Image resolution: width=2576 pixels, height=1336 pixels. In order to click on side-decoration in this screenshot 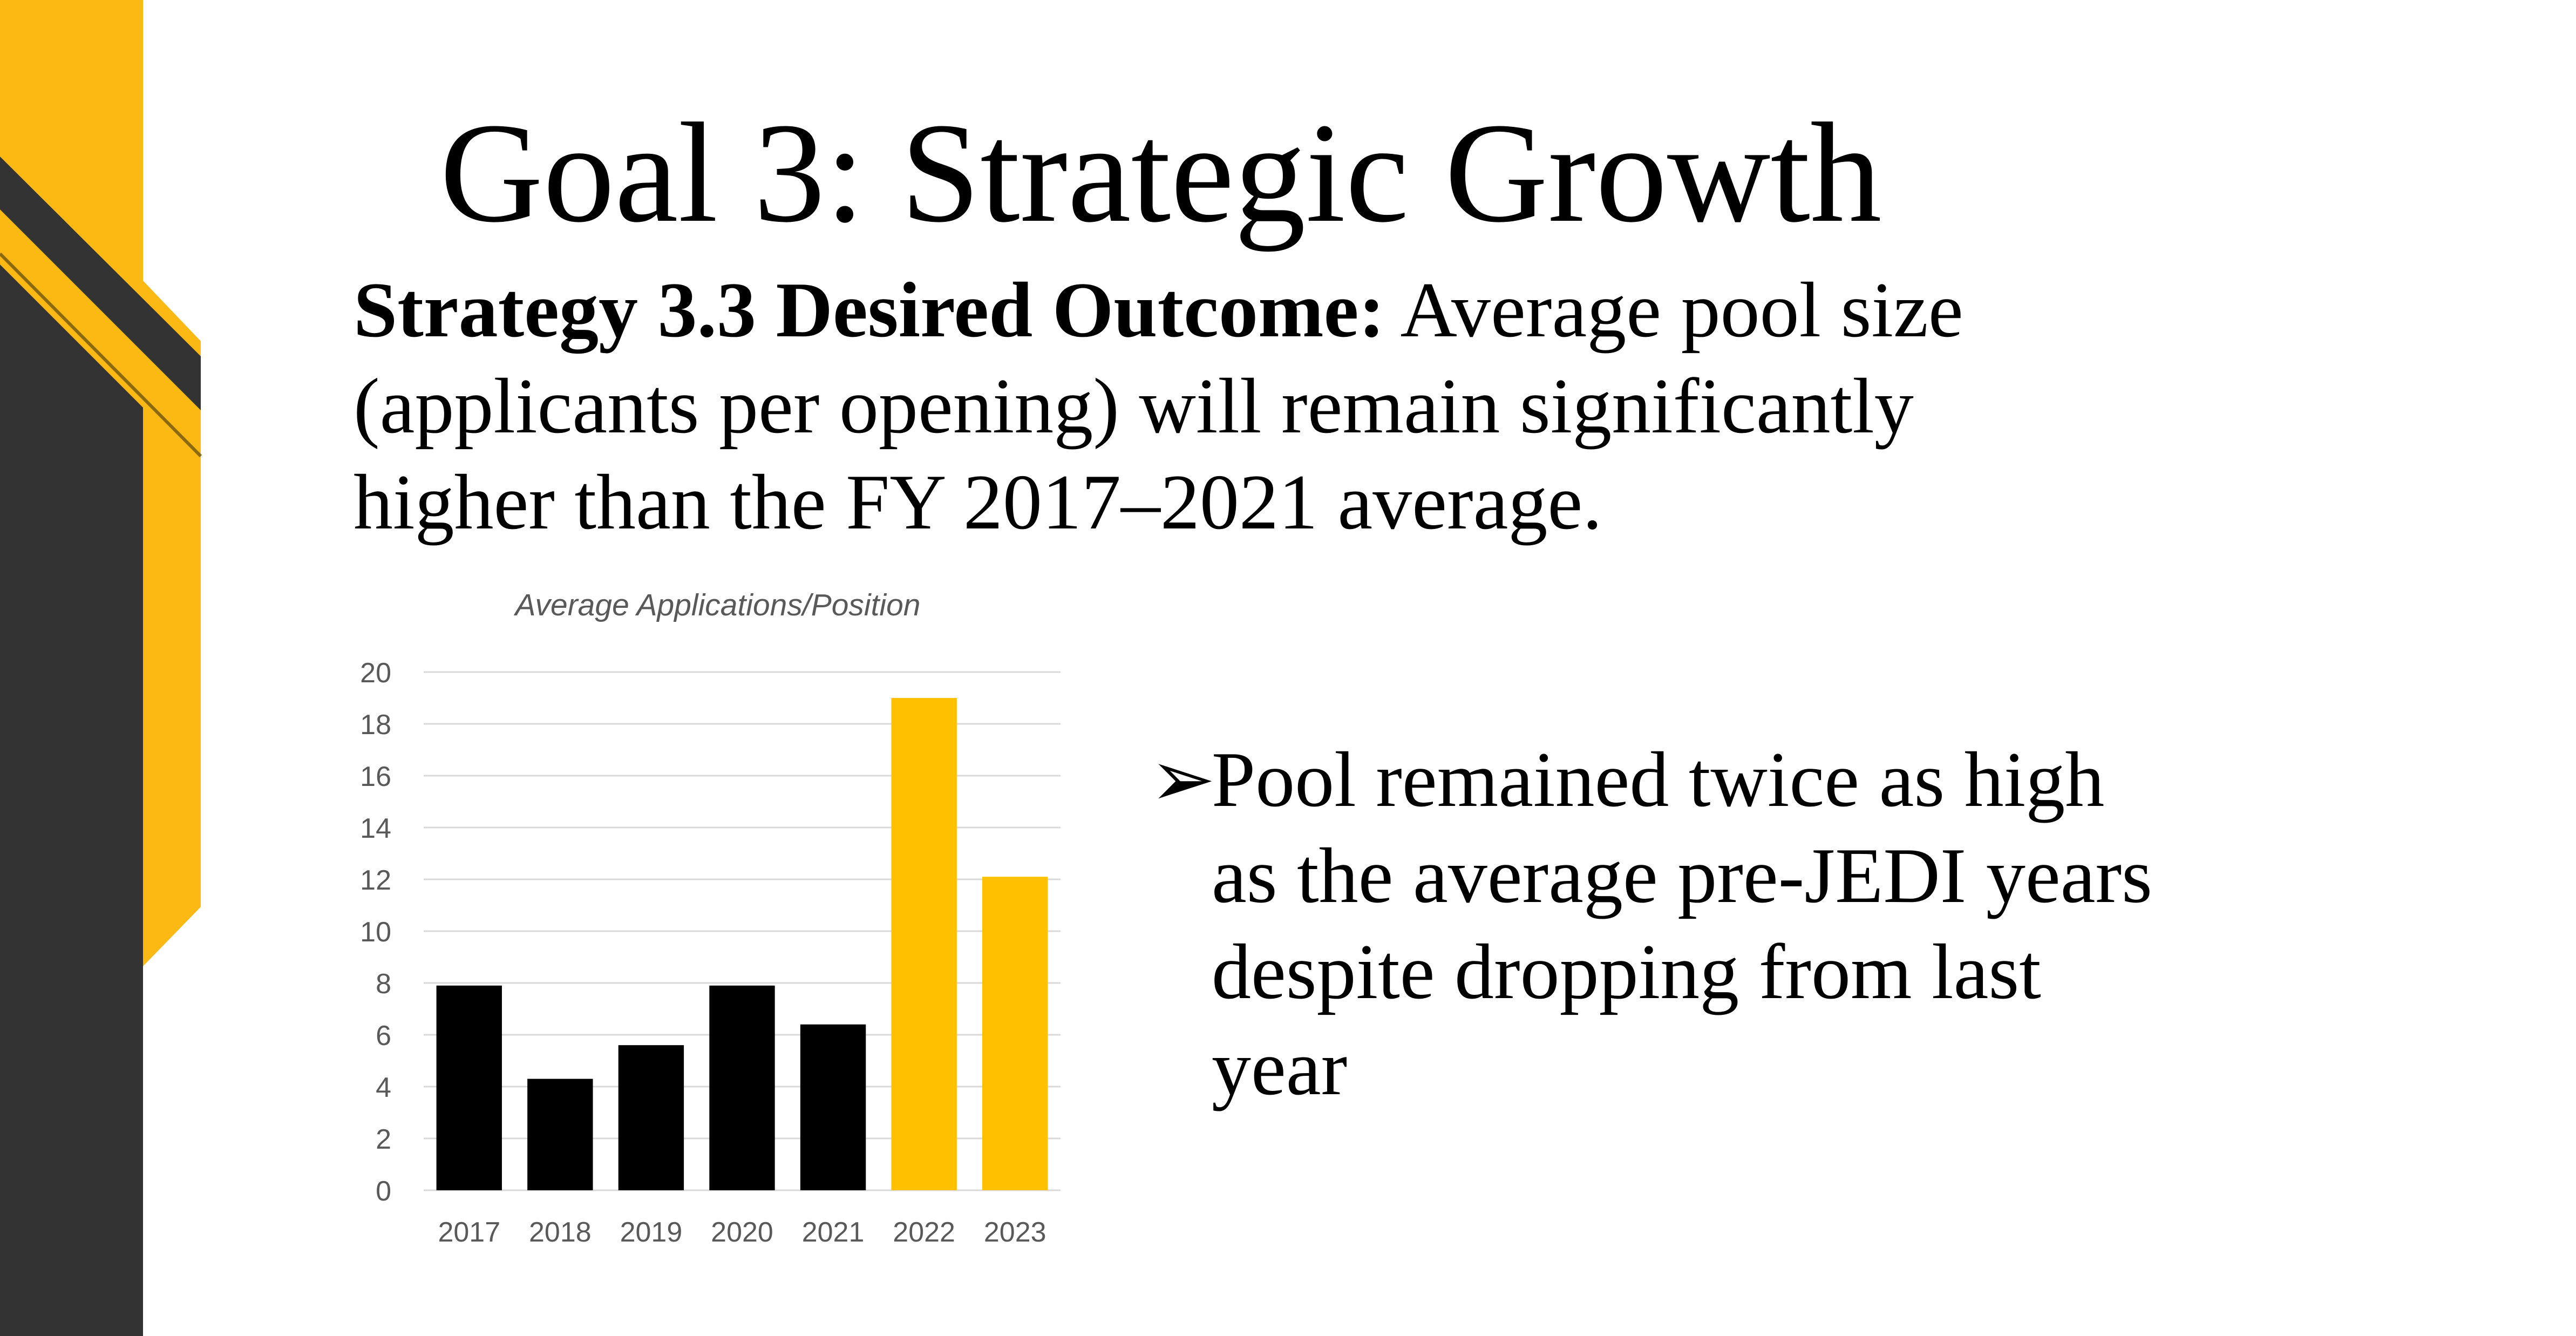, I will do `click(101, 668)`.